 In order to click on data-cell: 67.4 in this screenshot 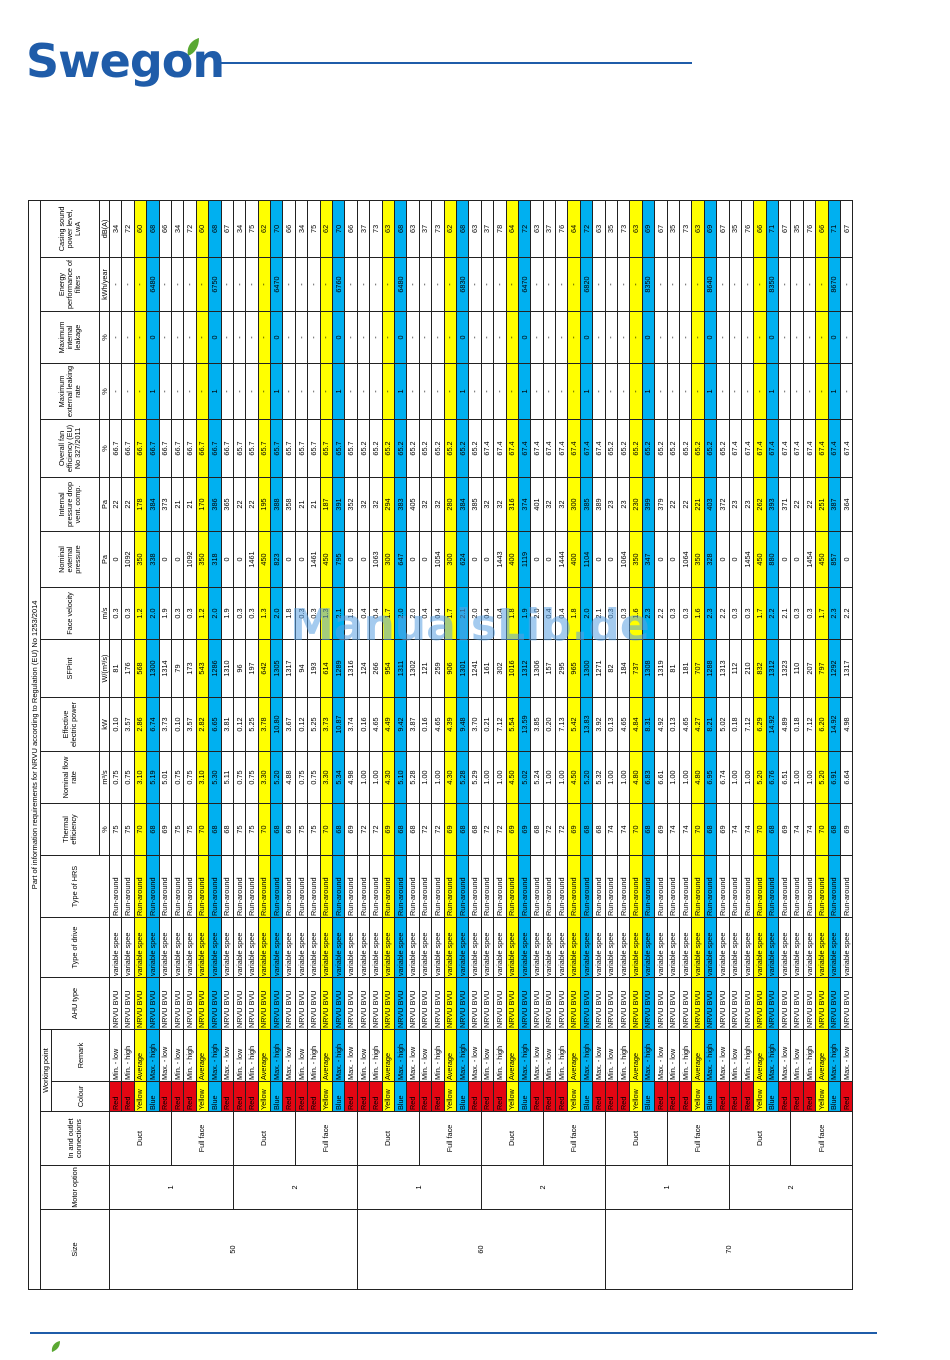, I will do `click(561, 448)`.